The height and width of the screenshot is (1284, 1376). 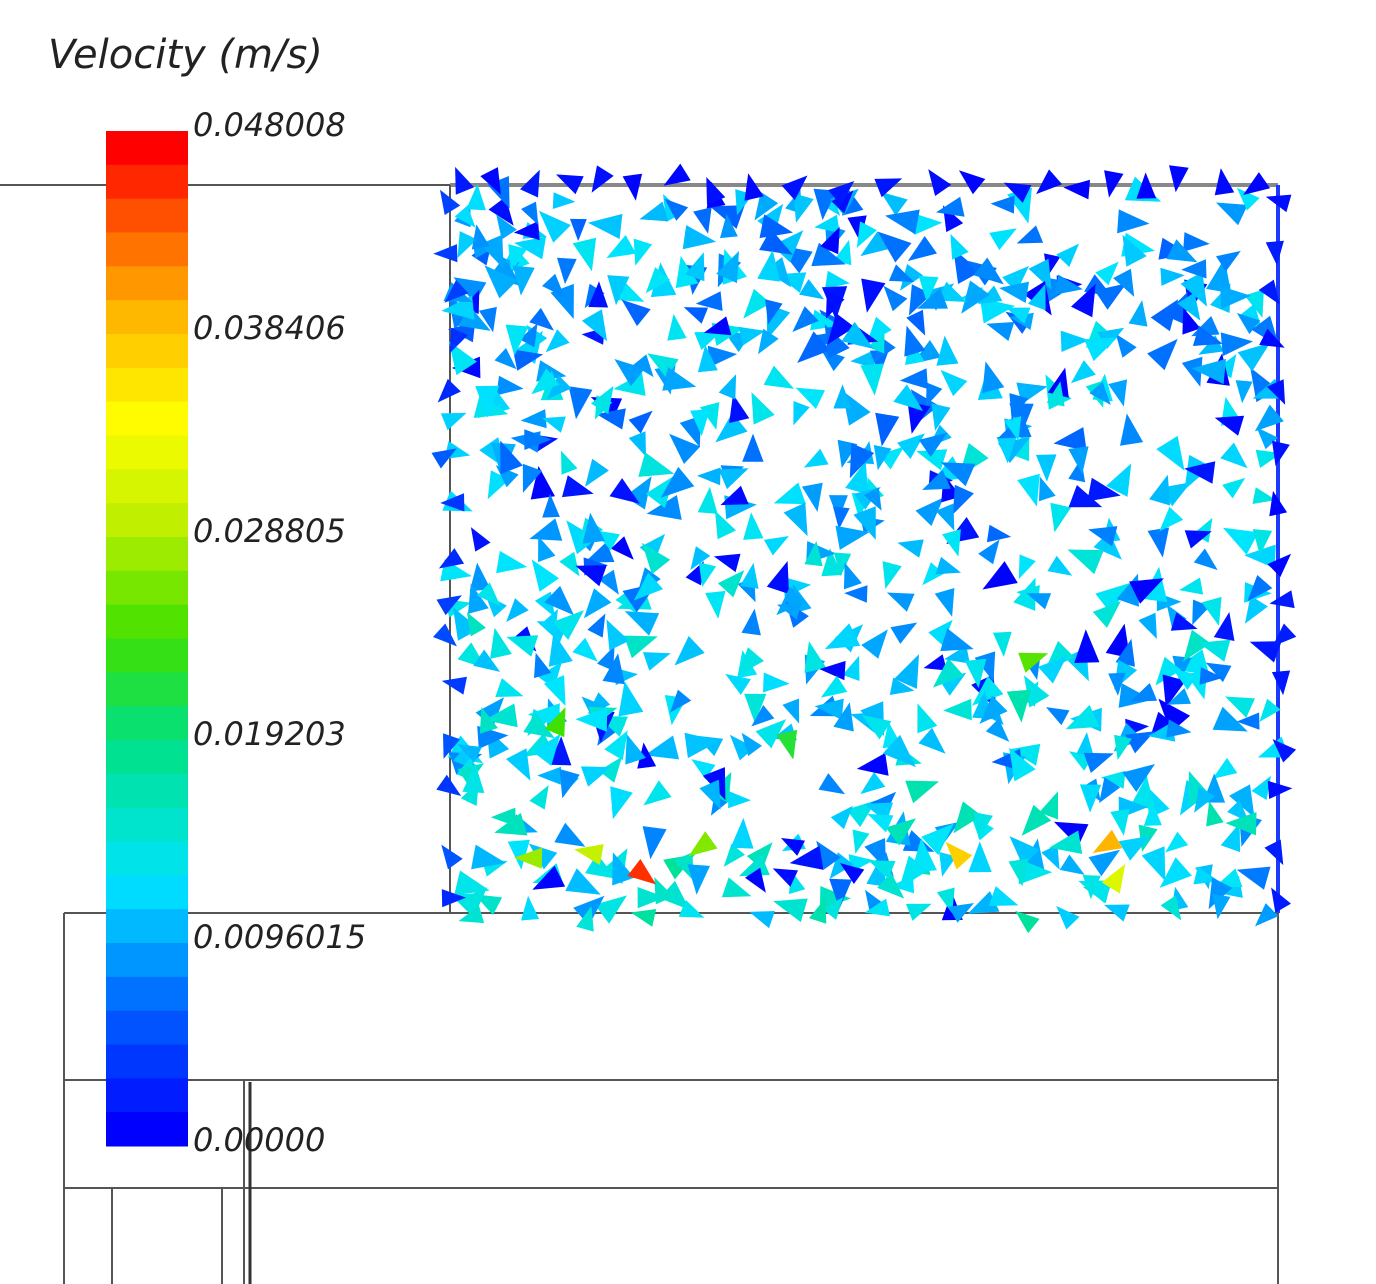 I want to click on colorbar-bands, so click(x=147, y=639).